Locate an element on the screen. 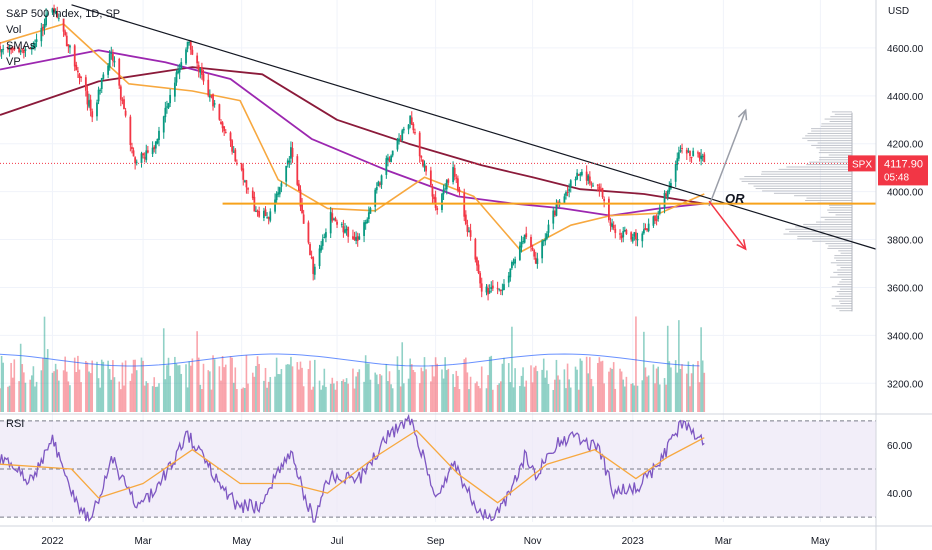 This screenshot has height=550, width=932. projection-up-arrow-shaft is located at coordinates (727, 158).